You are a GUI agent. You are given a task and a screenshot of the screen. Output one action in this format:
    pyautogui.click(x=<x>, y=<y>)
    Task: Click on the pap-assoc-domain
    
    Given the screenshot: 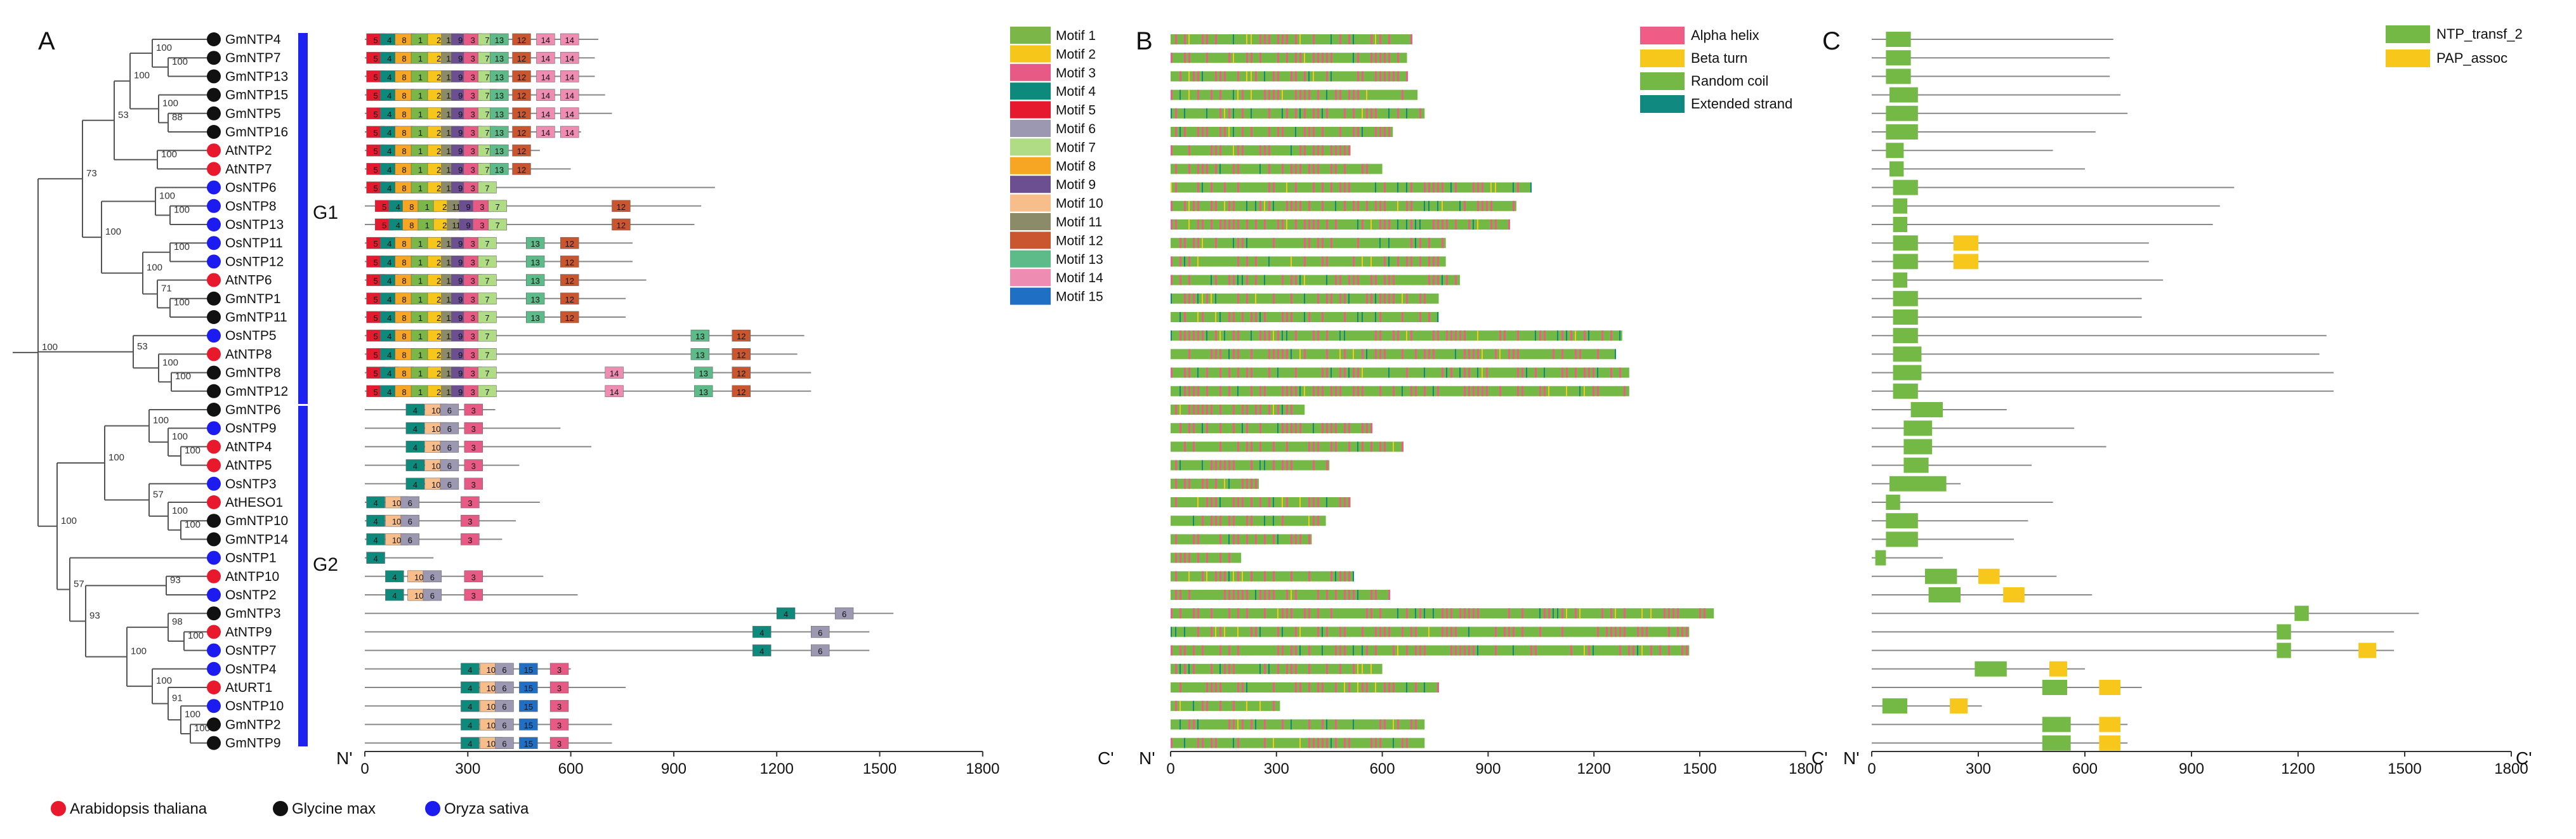 What is the action you would take?
    pyautogui.click(x=1989, y=576)
    